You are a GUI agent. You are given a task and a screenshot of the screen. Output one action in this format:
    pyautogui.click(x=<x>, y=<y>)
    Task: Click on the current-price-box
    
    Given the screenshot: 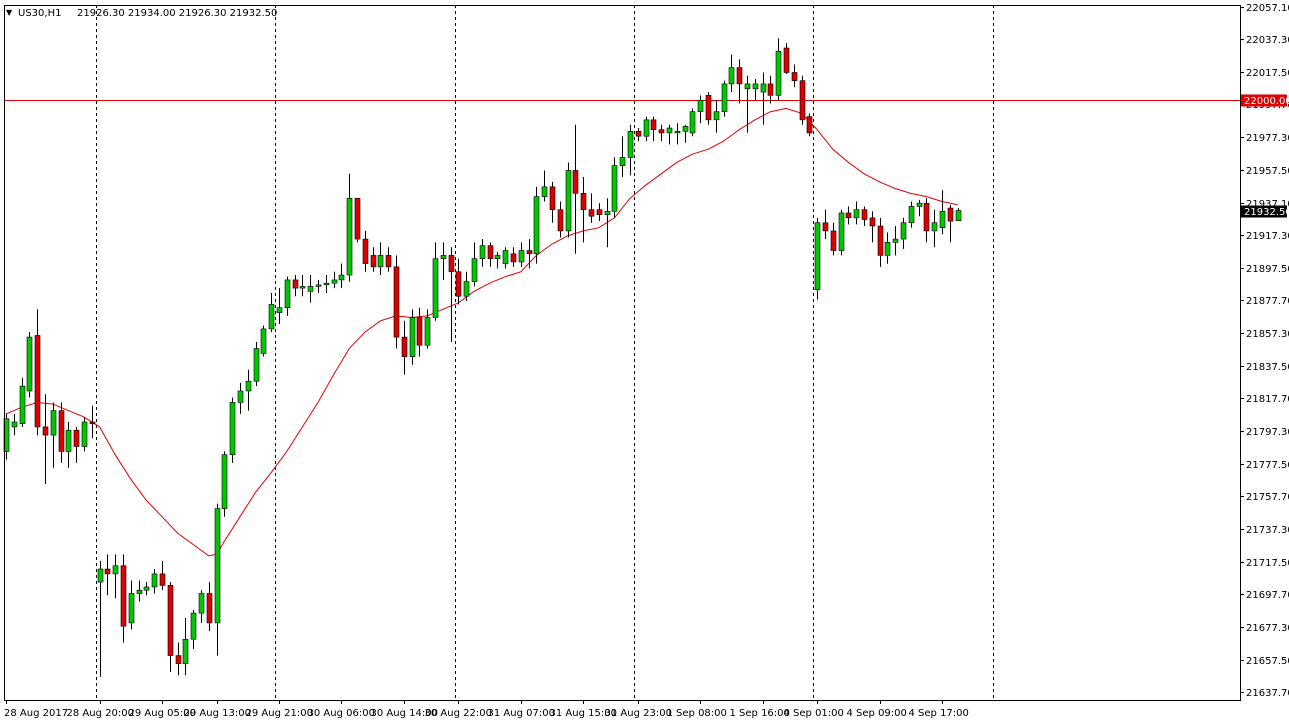 What is the action you would take?
    pyautogui.click(x=1264, y=211)
    